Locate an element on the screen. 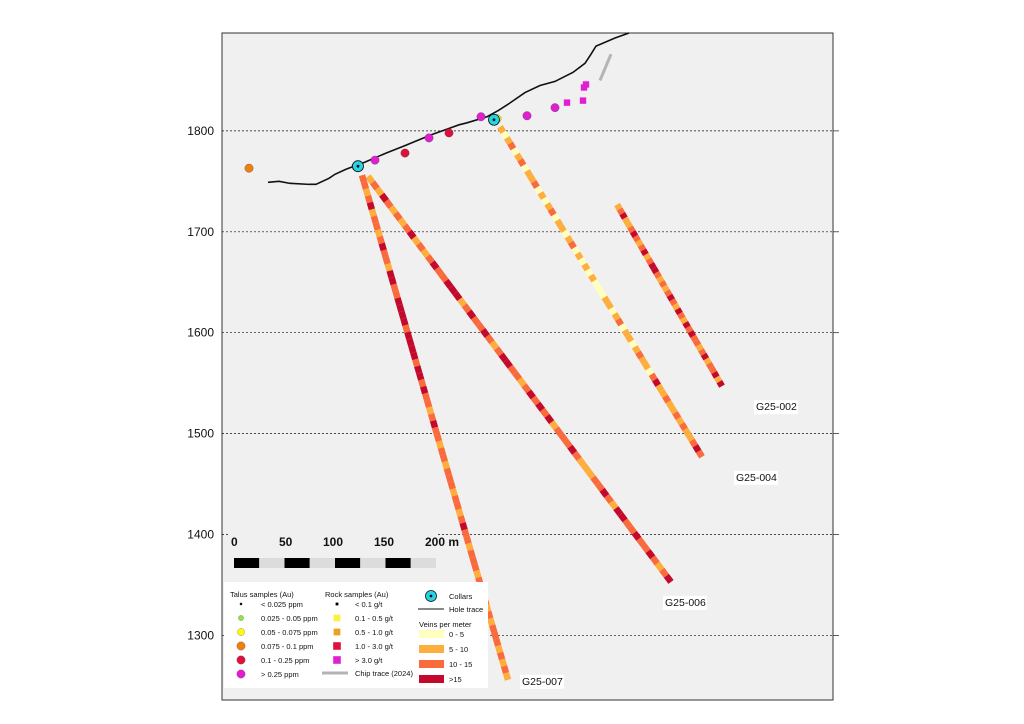 The height and width of the screenshot is (724, 1024). legend-vein-label-2: 10 - 15 is located at coordinates (460, 664).